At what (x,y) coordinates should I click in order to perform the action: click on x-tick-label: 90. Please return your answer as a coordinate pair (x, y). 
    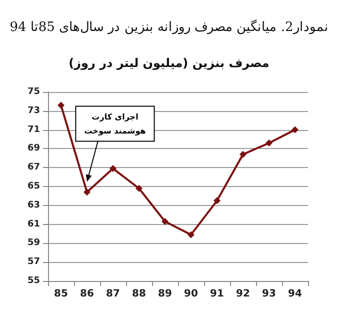
    Looking at the image, I should click on (191, 294).